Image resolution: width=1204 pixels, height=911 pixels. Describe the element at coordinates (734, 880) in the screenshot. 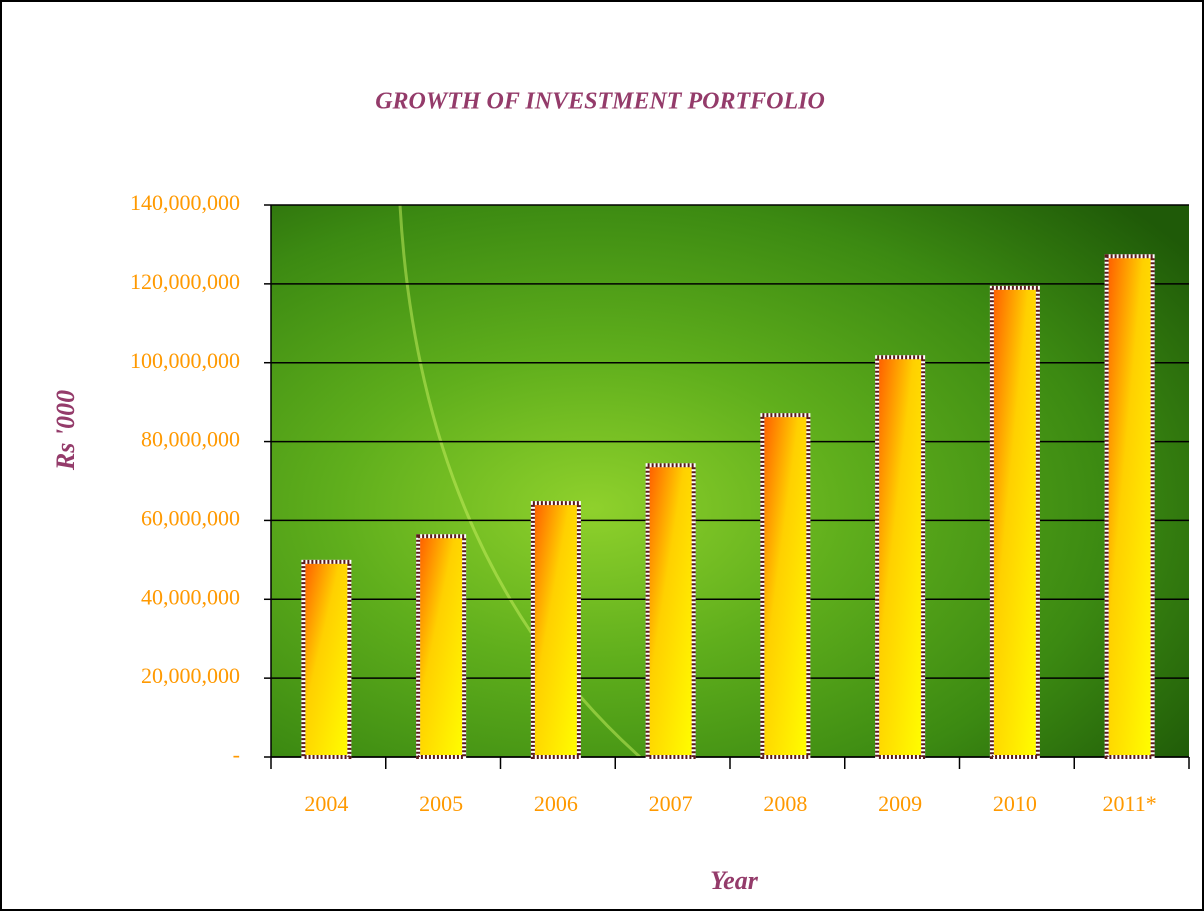

I see `x-axis-title: Year` at that location.